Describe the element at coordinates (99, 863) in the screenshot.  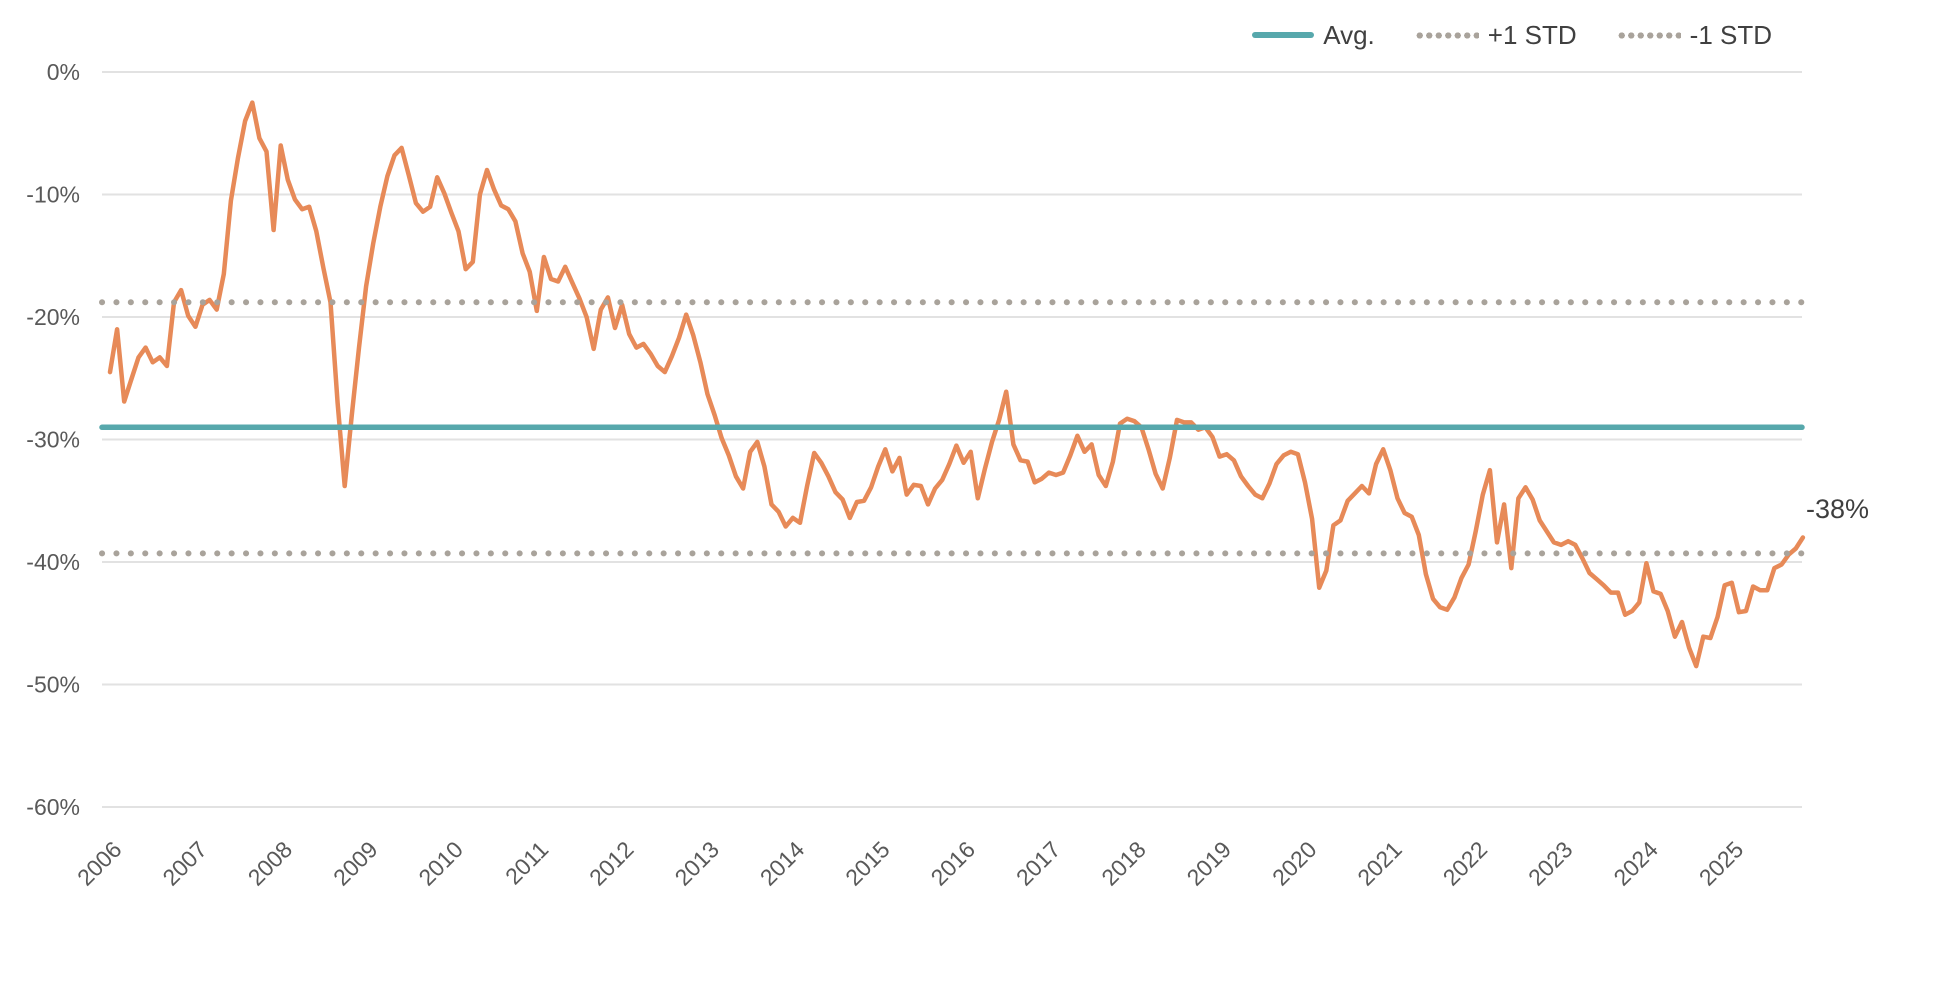
I see `svg-text: 2006` at that location.